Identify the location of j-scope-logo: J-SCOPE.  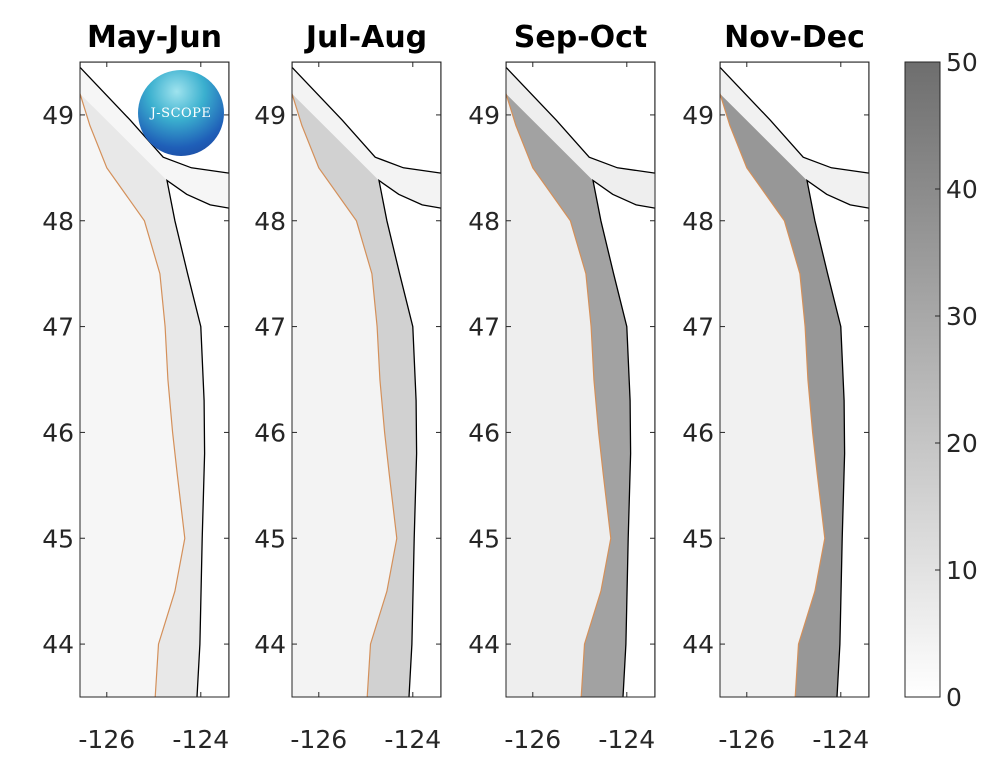
(181, 113).